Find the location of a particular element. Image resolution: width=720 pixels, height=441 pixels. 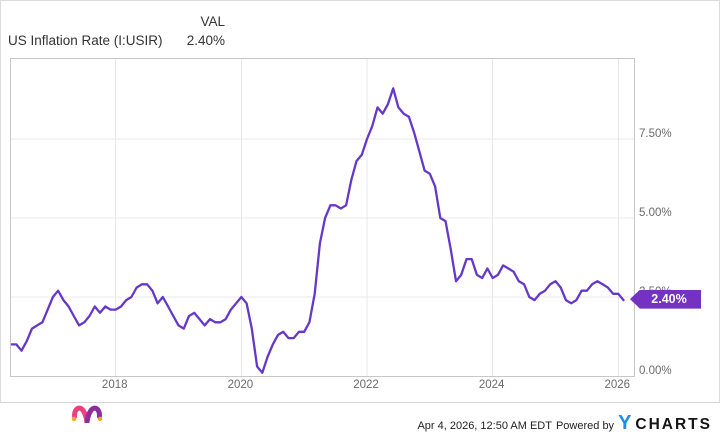

ycharts-logo-y: Y is located at coordinates (625, 423).